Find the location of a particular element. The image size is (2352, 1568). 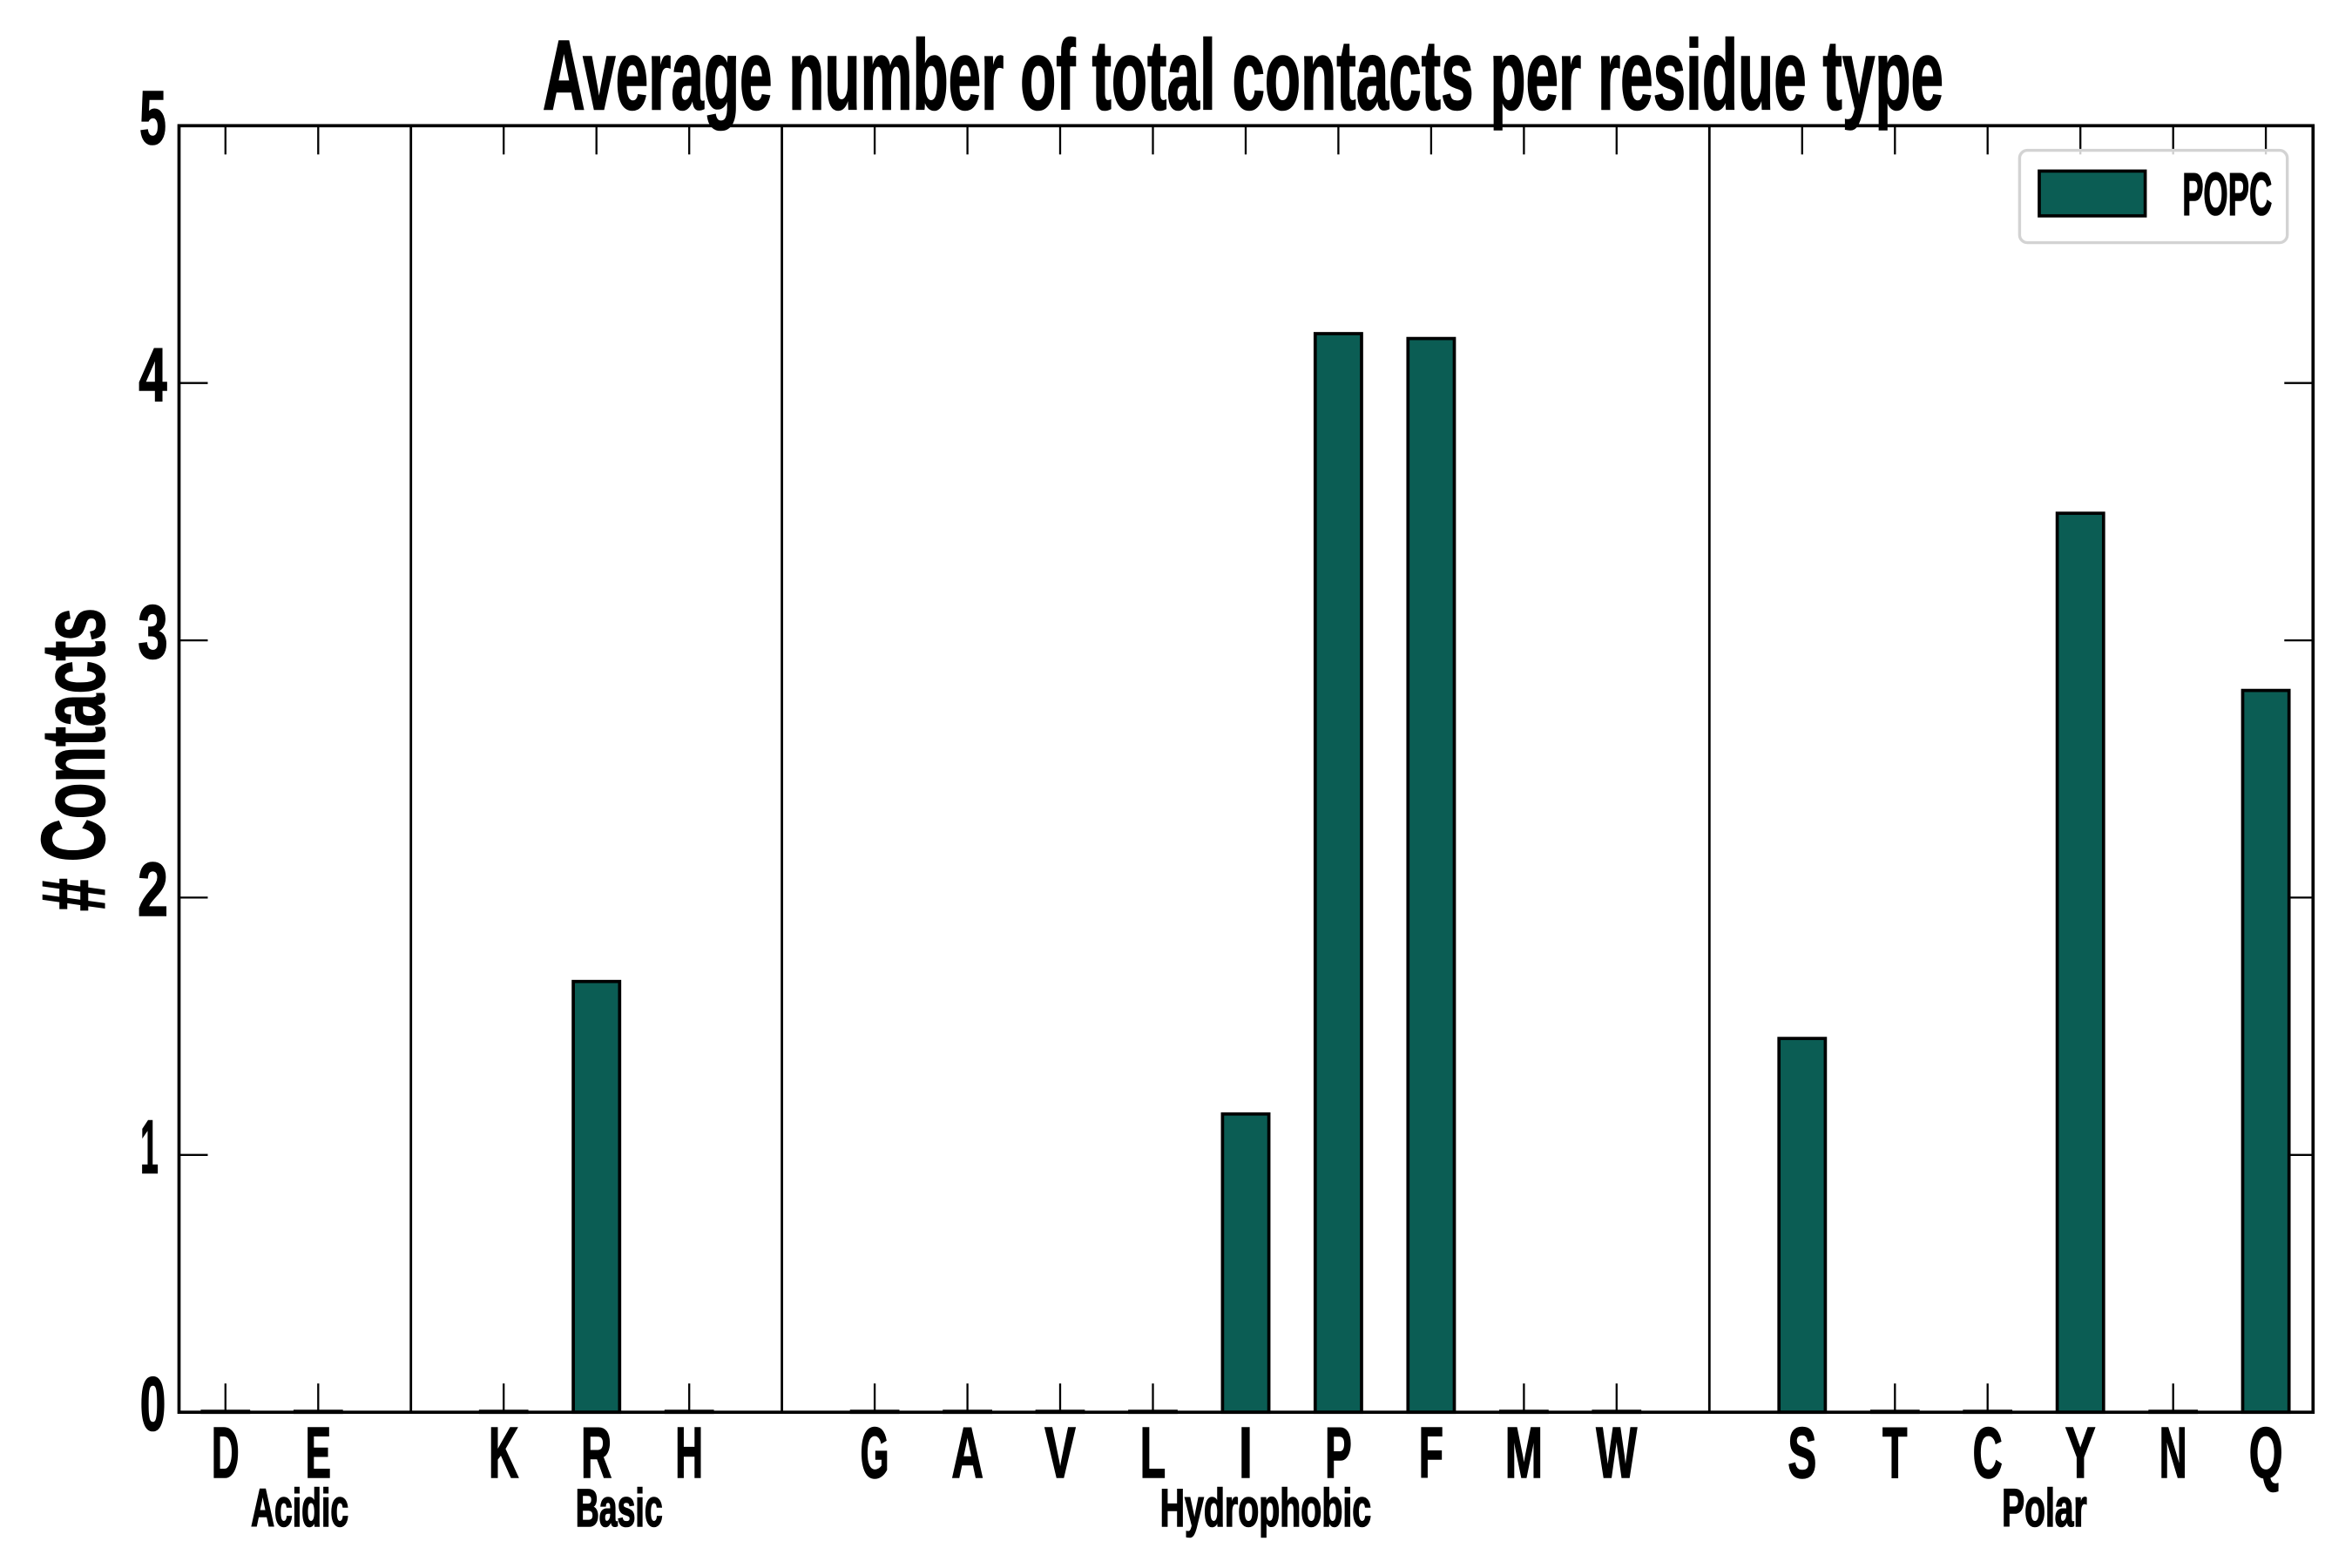

svg-text: 0 is located at coordinates (153, 1404).